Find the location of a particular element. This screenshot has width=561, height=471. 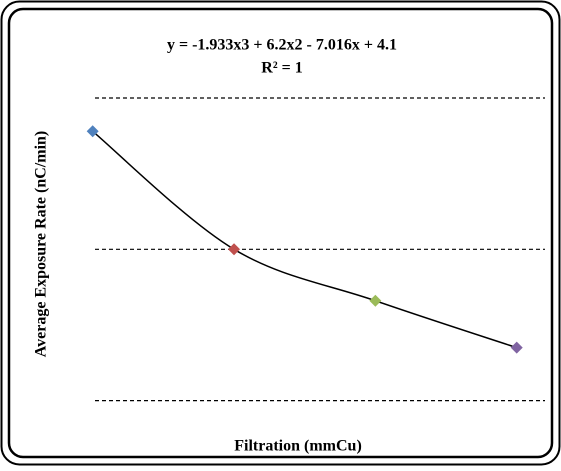

chart-subtitle: R² = 1 is located at coordinates (281, 68).